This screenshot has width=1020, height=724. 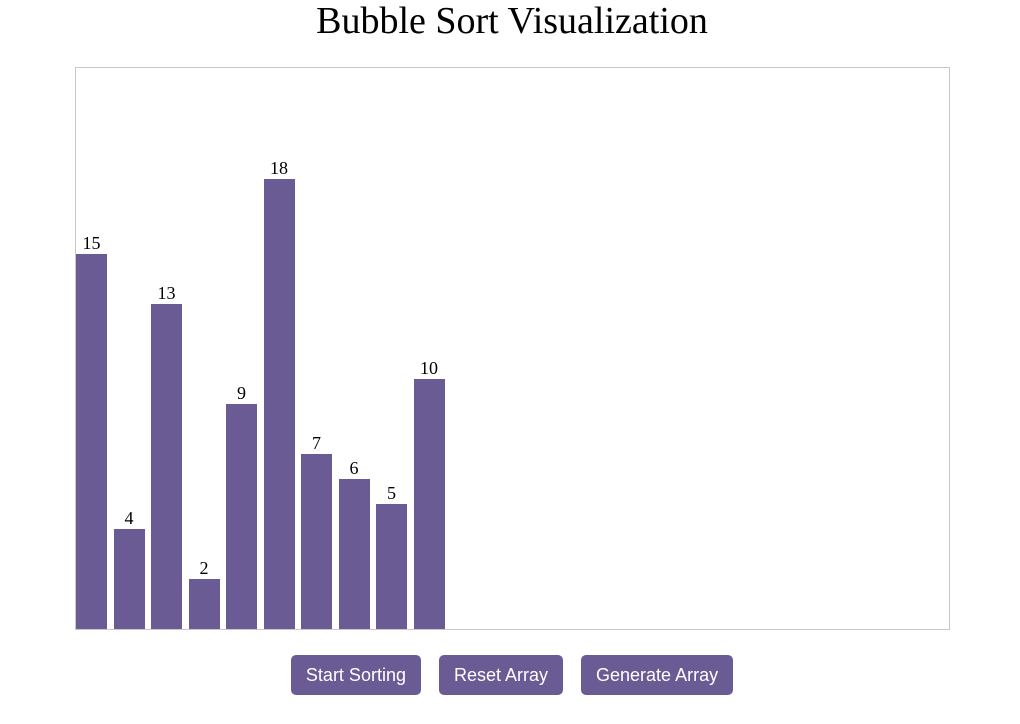 What do you see at coordinates (316, 443) in the screenshot?
I see `bar-value-label: 7` at bounding box center [316, 443].